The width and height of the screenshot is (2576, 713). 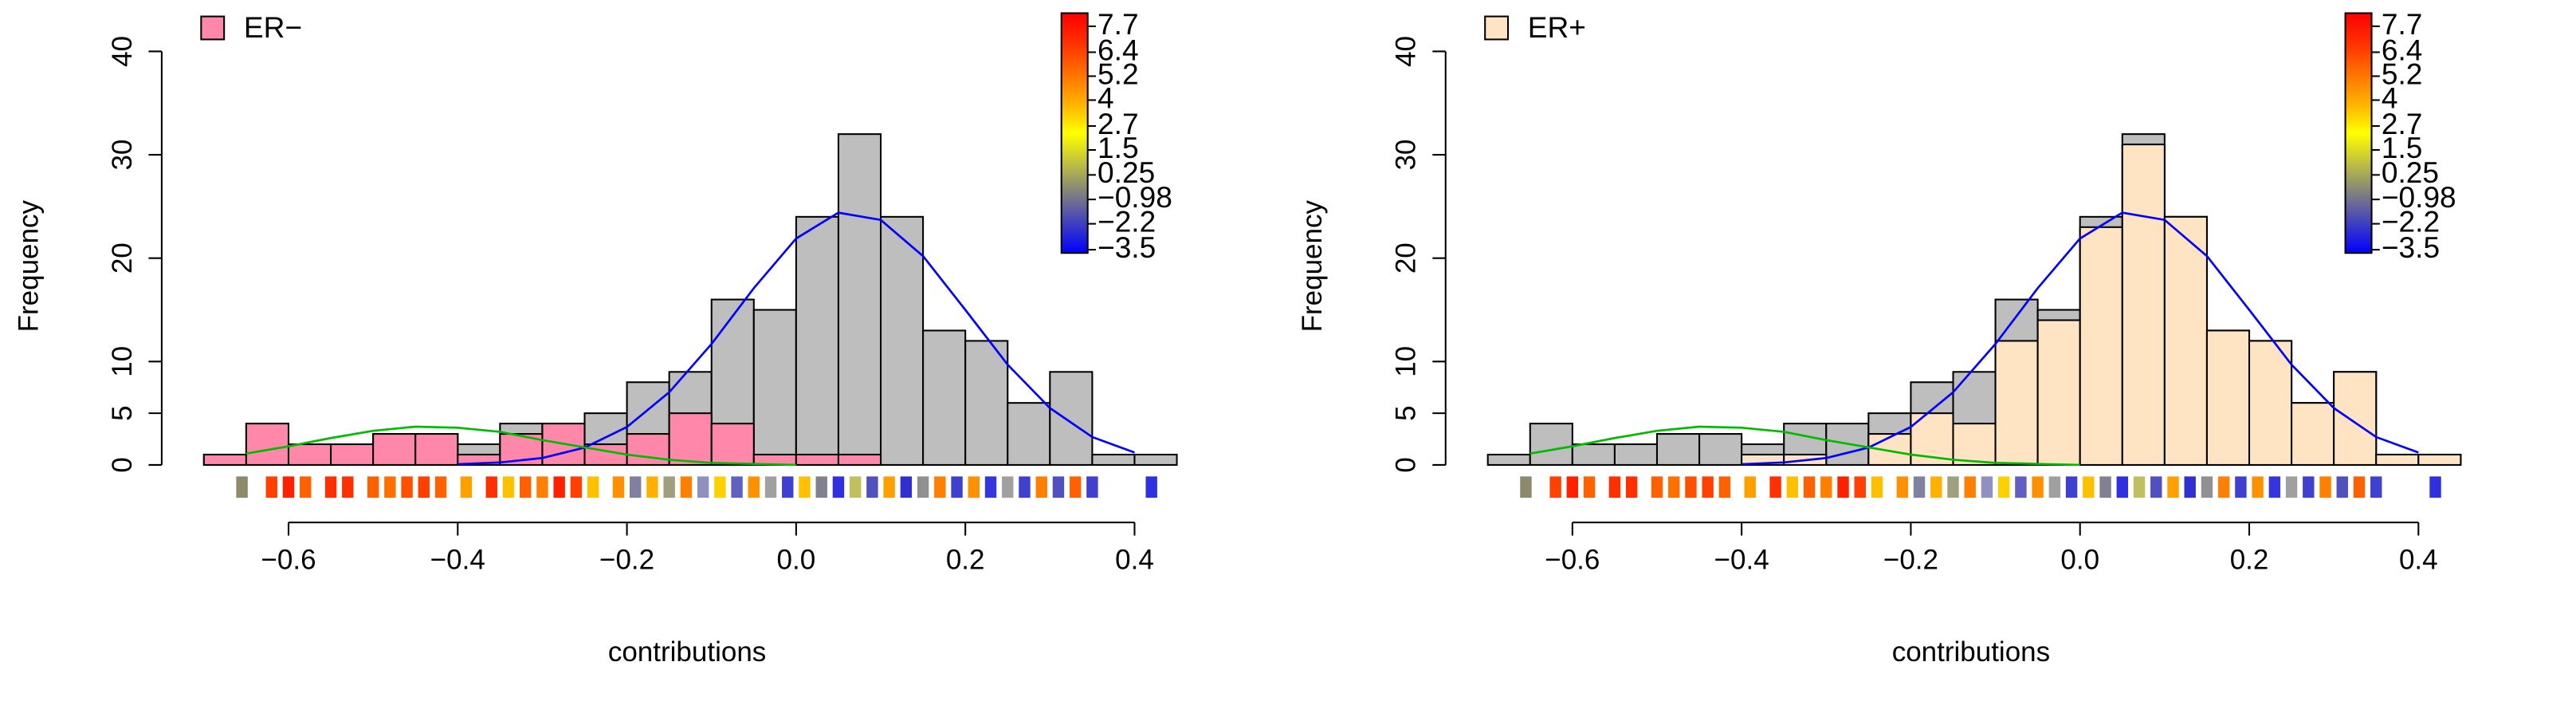 I want to click on legend-swatch, so click(x=213, y=28).